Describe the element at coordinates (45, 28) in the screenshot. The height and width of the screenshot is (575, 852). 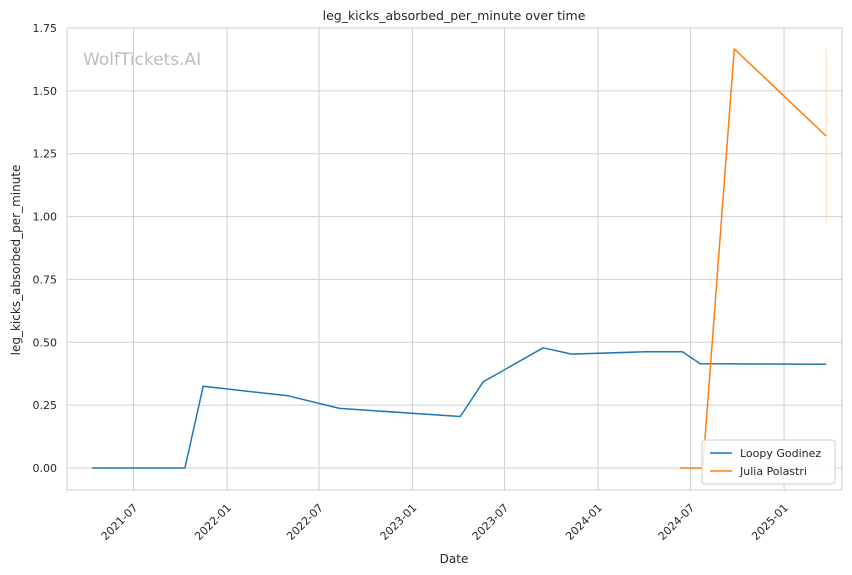
I see `y-tick-label: 1.75` at that location.